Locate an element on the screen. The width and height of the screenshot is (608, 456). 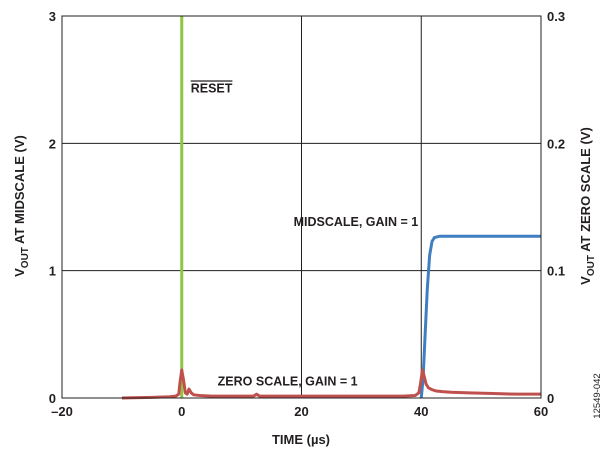
annotation-label: RESET is located at coordinates (212, 88).